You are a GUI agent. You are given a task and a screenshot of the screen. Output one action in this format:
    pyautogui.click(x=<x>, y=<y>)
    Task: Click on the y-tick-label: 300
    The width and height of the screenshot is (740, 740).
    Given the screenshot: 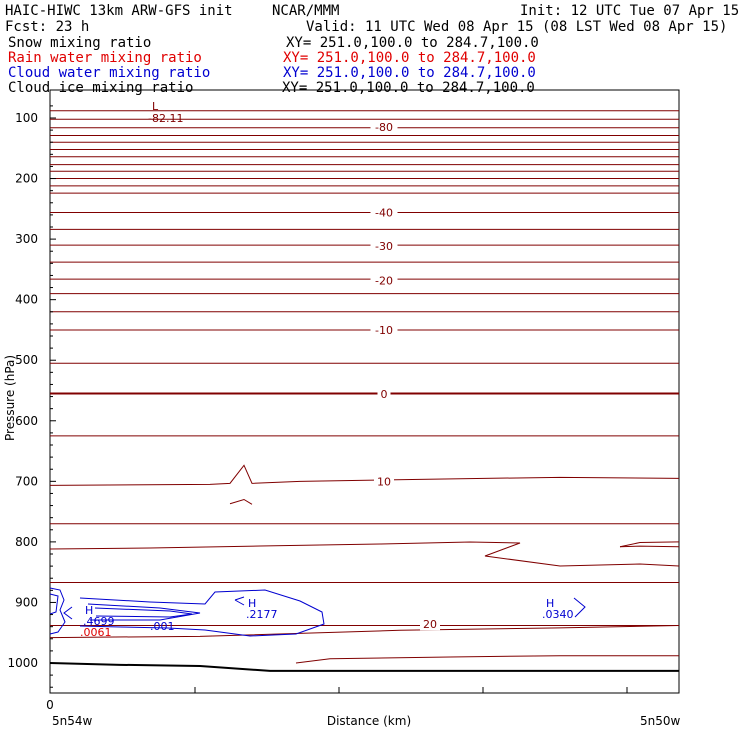 What is the action you would take?
    pyautogui.click(x=26, y=239)
    